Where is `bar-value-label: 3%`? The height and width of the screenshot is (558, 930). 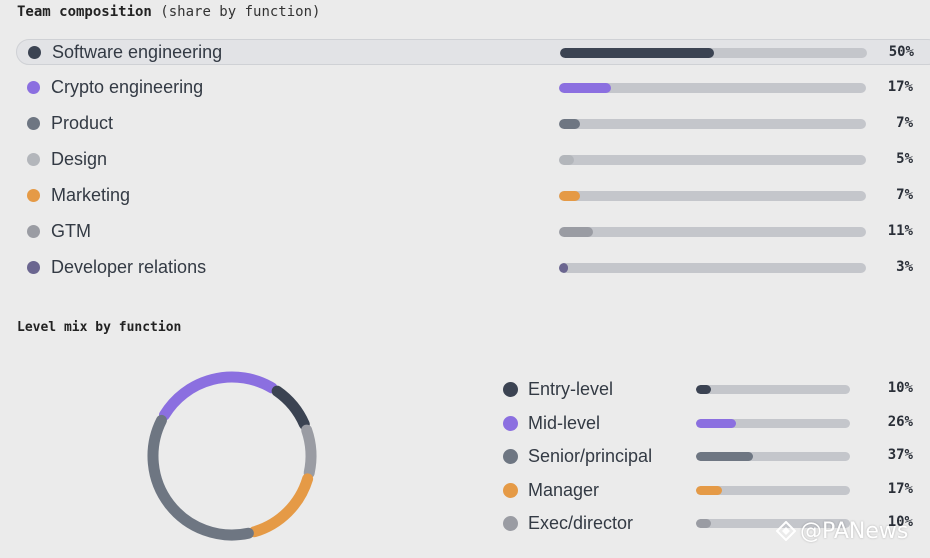 bar-value-label: 3% is located at coordinates (904, 267).